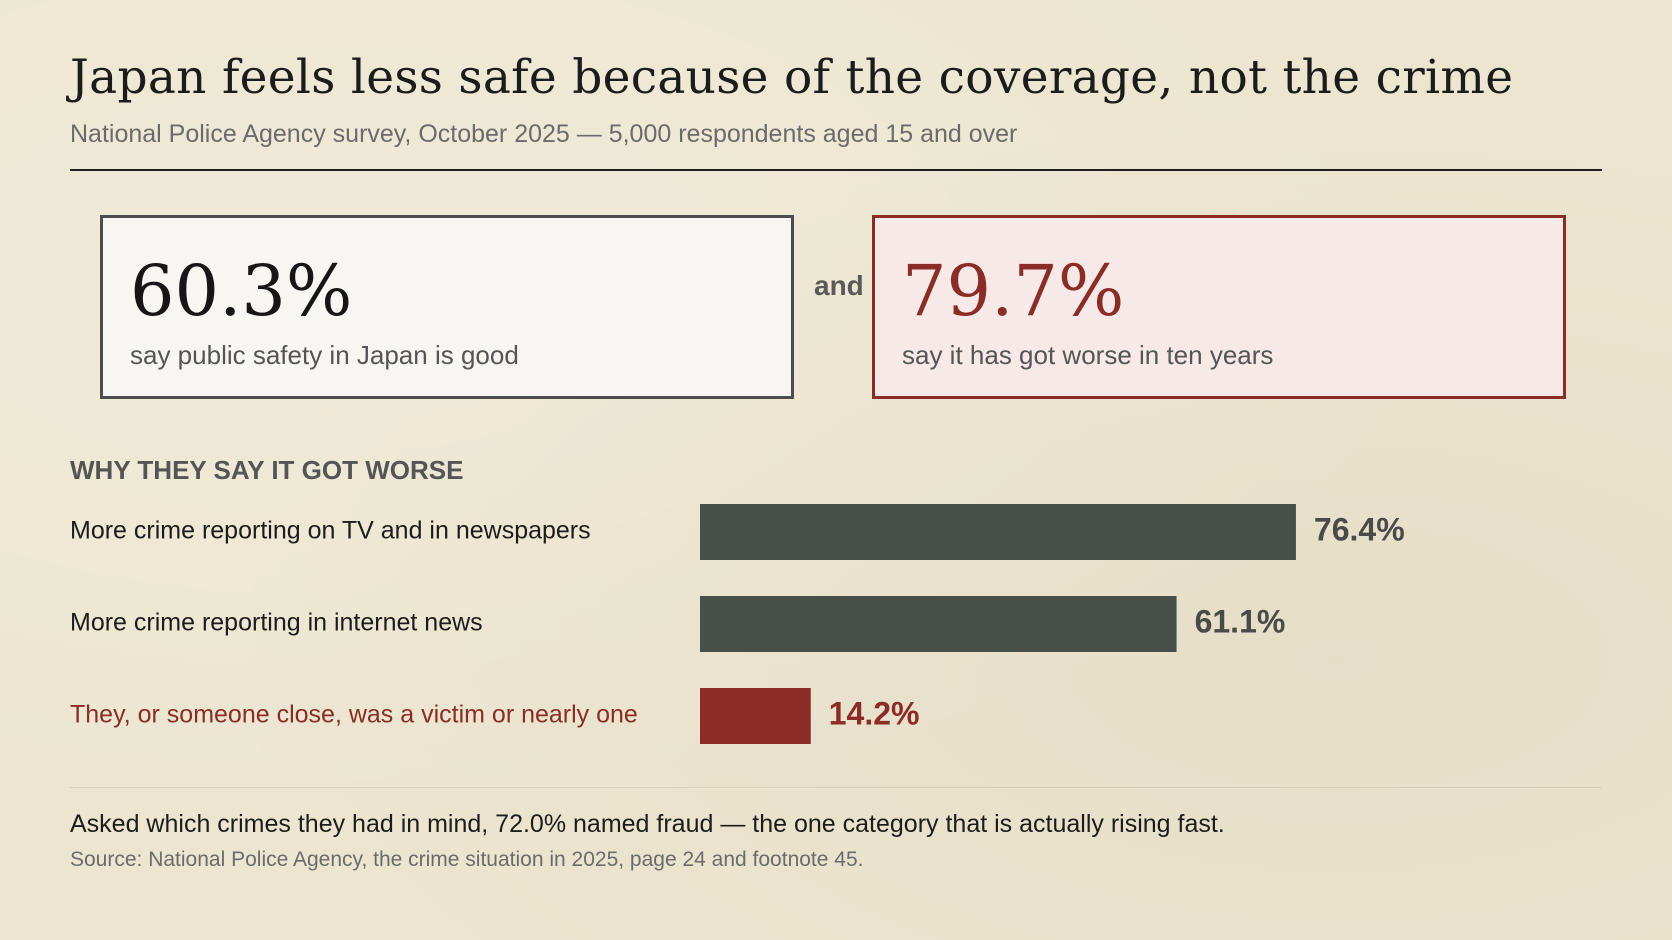  What do you see at coordinates (447, 307) in the screenshot?
I see `stat-card-safety-good: 60.3% say public safety in Japan is good` at bounding box center [447, 307].